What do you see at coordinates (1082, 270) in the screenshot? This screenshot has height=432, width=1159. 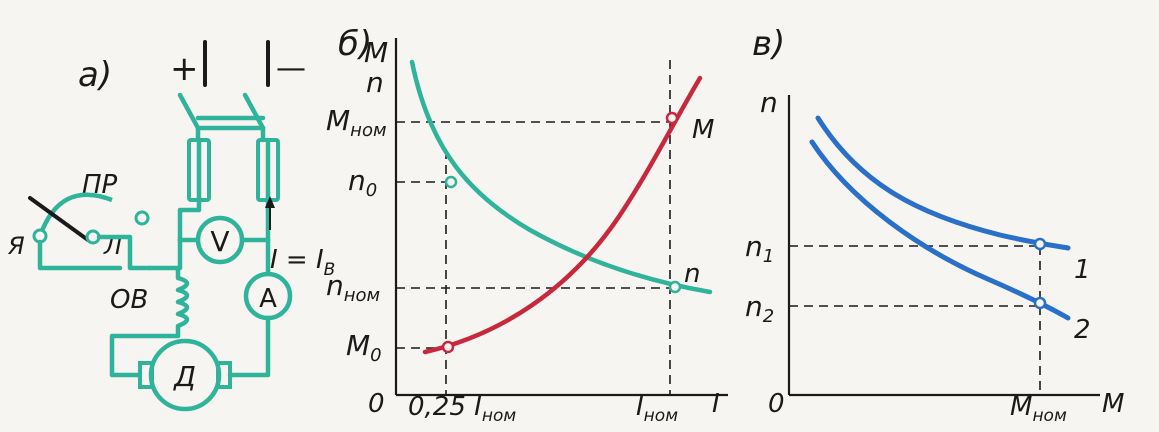 I see `curve1-label: 1` at bounding box center [1082, 270].